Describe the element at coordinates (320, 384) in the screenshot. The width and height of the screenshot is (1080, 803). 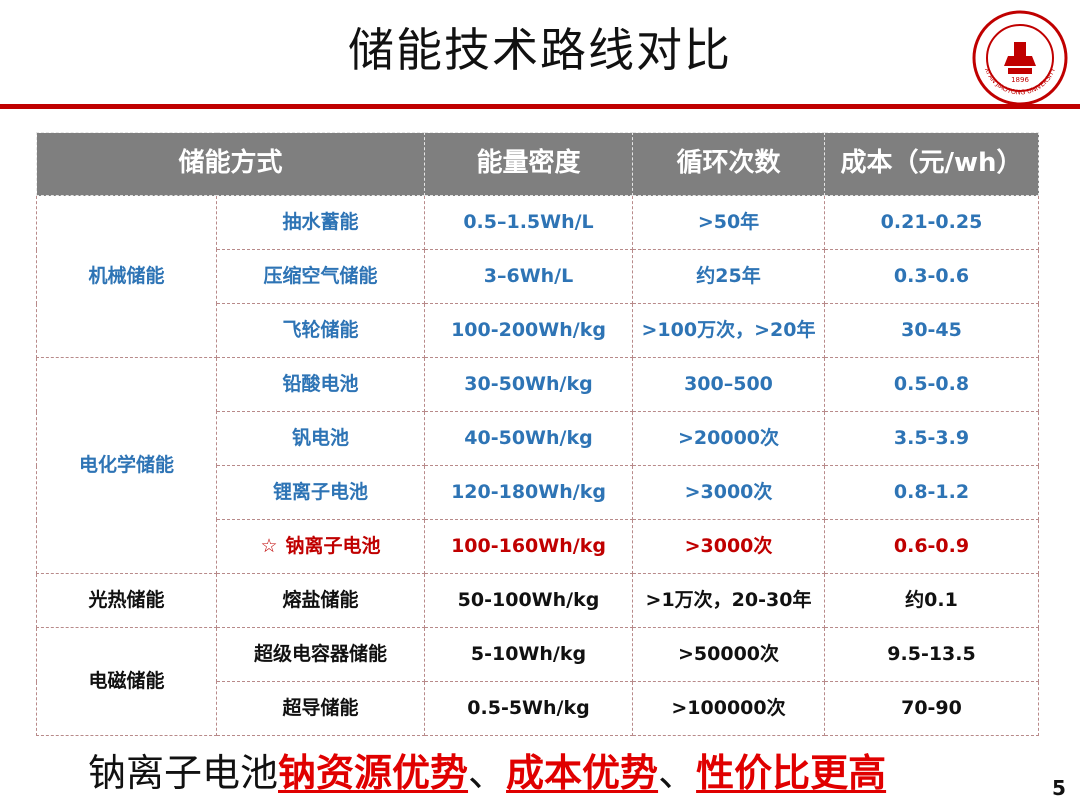
I see `row-item: 铅酸电池` at that location.